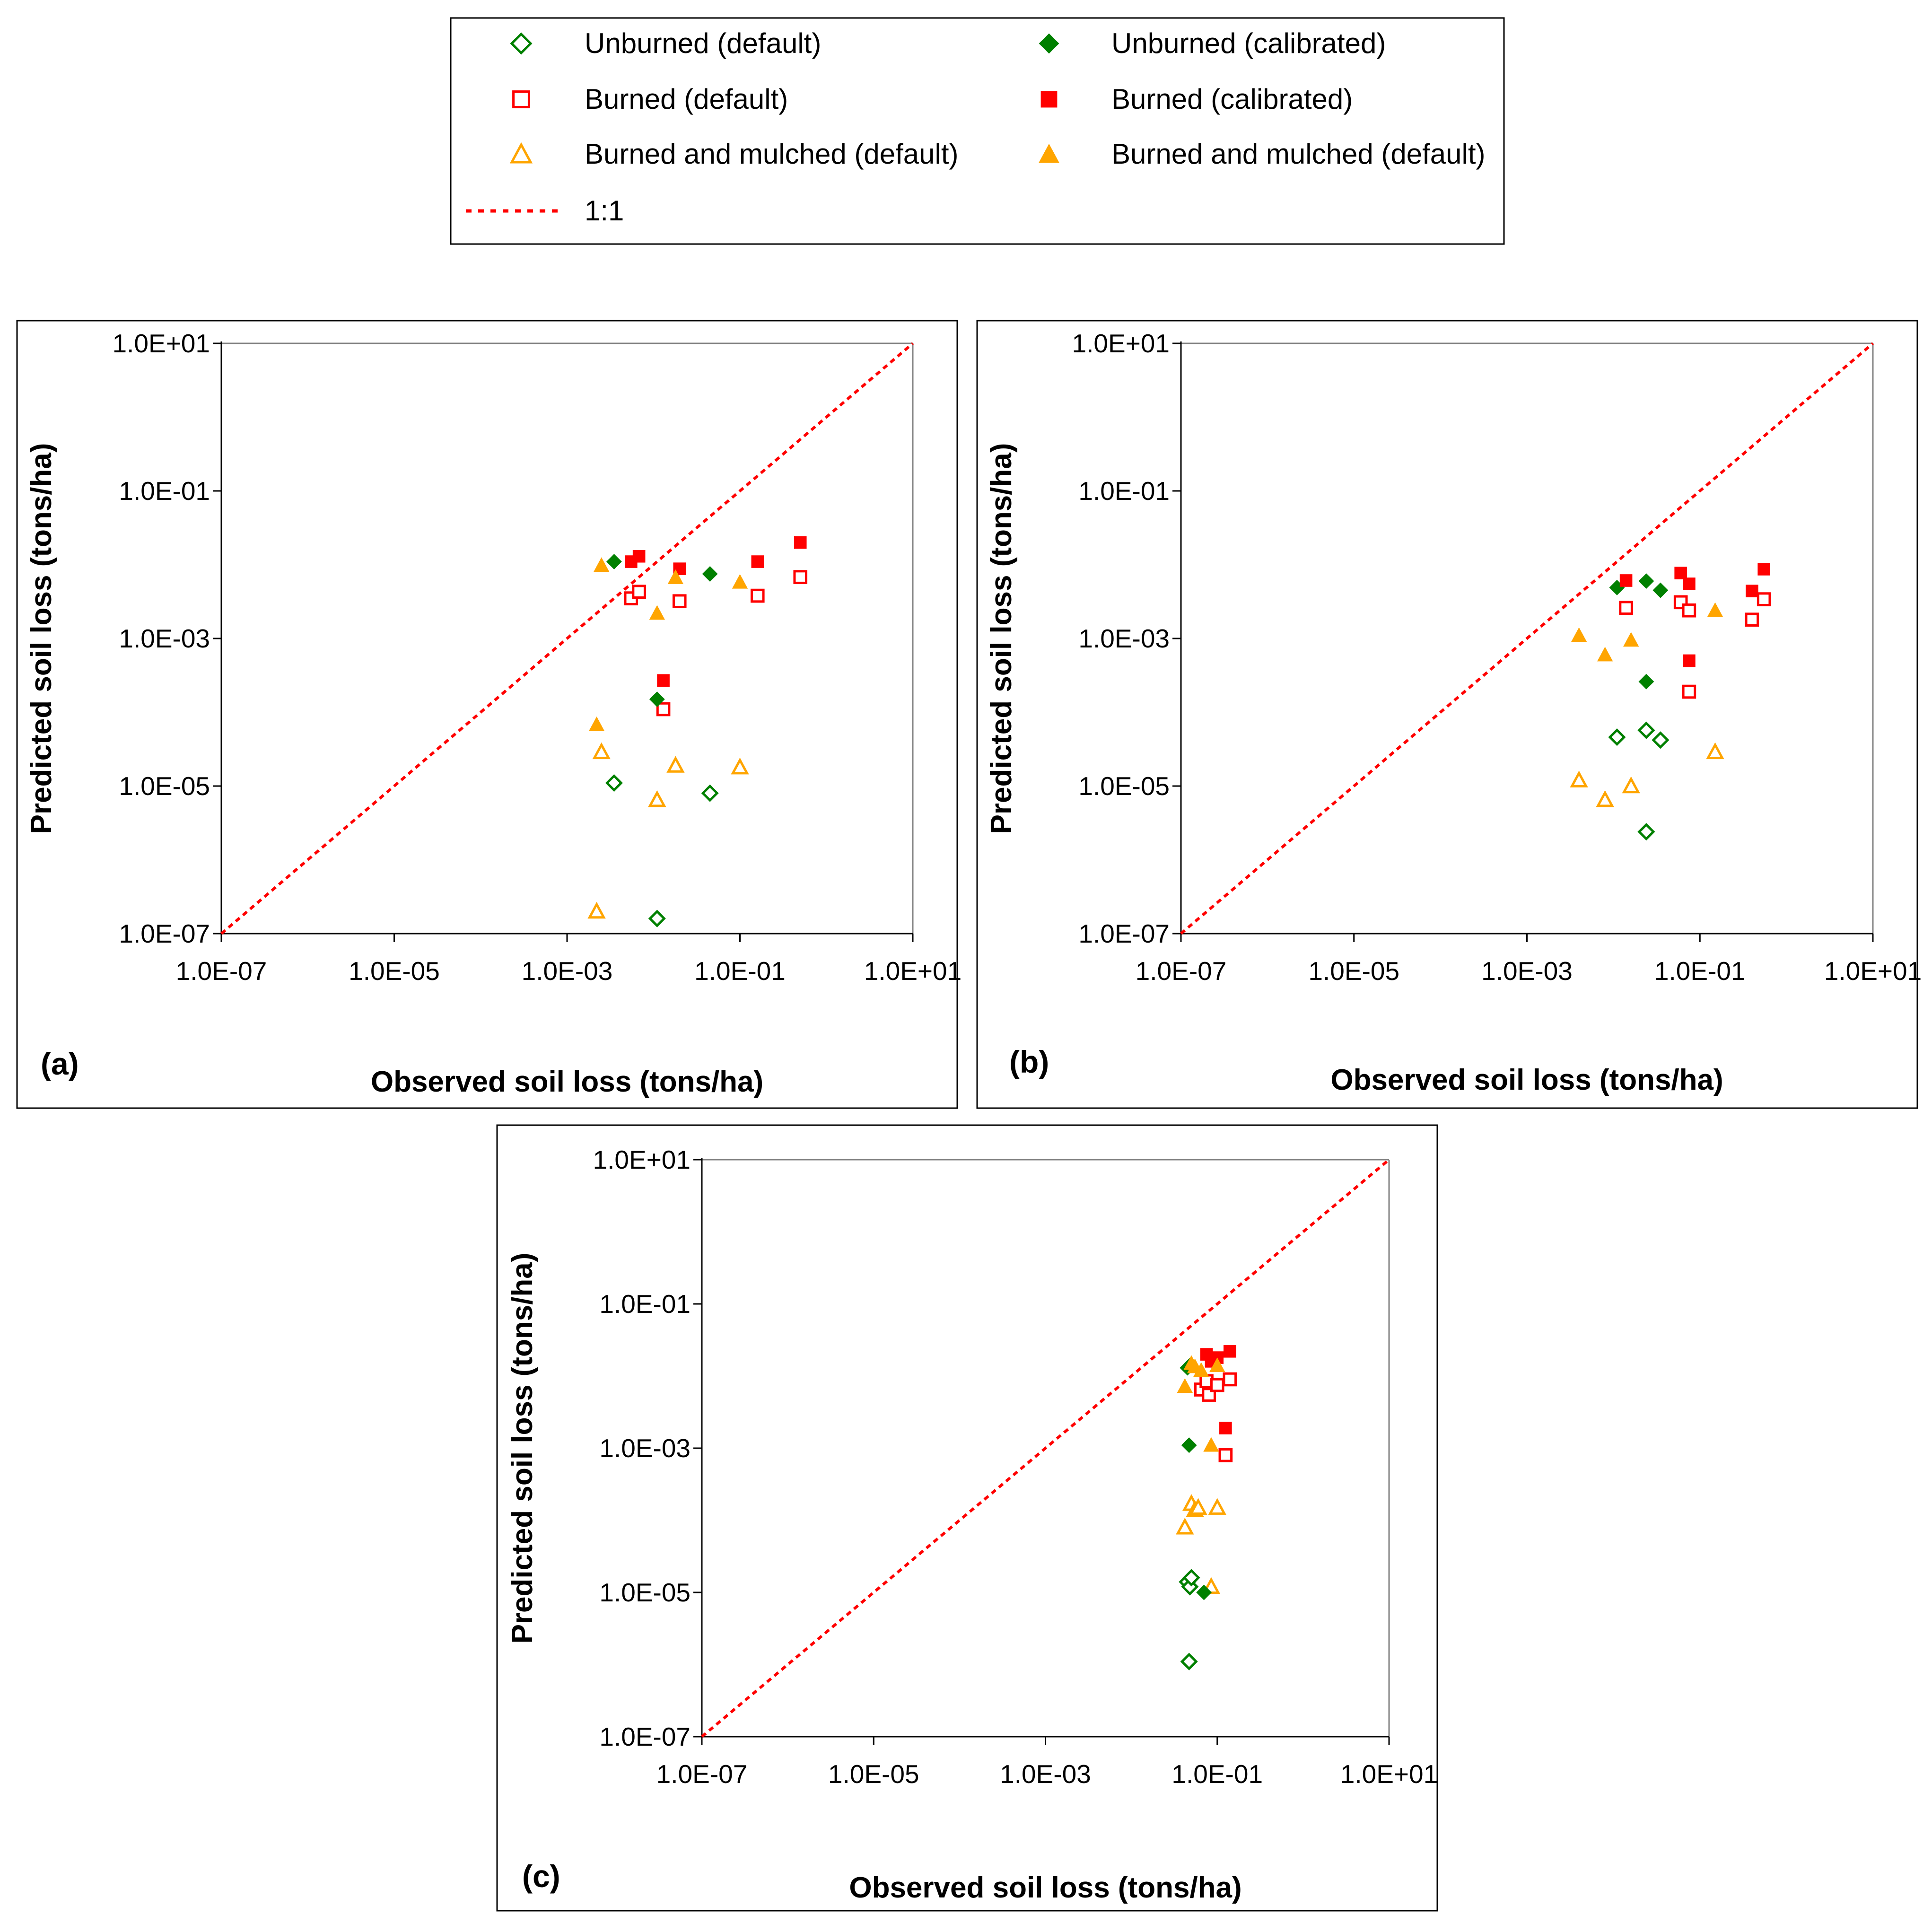 The height and width of the screenshot is (1932, 1932). Describe the element at coordinates (1029, 1061) in the screenshot. I see `panel-label-b: (b)` at that location.